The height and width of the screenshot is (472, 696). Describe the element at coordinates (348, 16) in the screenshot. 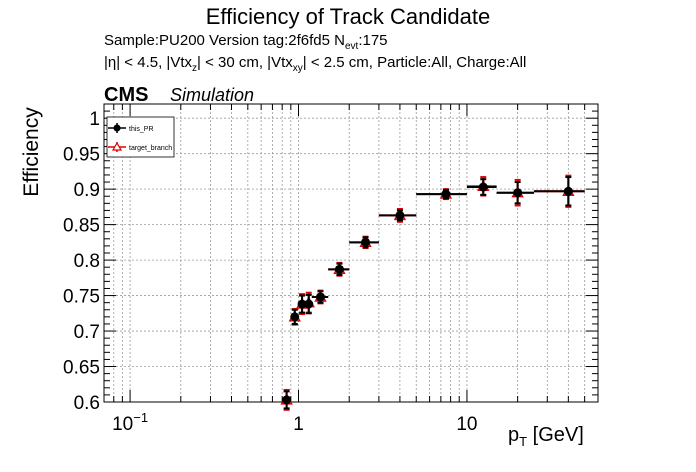

I see `chart-title: Efficiency of Track Candidate` at that location.